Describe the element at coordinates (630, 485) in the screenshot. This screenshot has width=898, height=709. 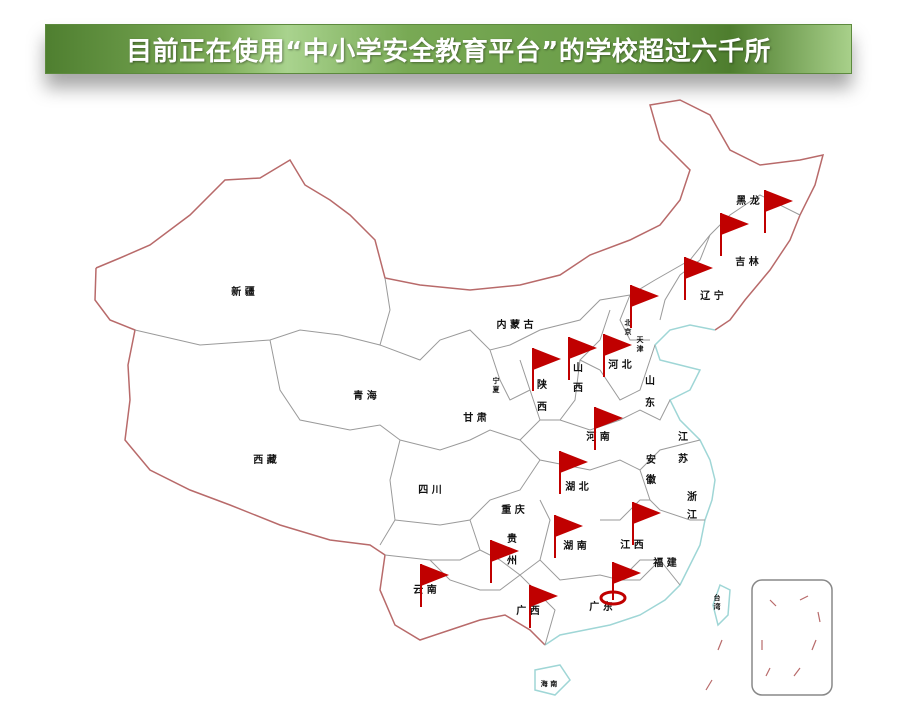
I see `coastline` at that location.